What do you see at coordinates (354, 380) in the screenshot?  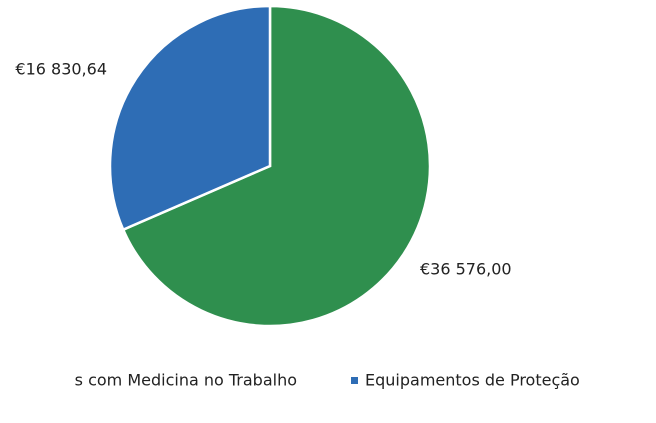 I see `legend-swatch` at bounding box center [354, 380].